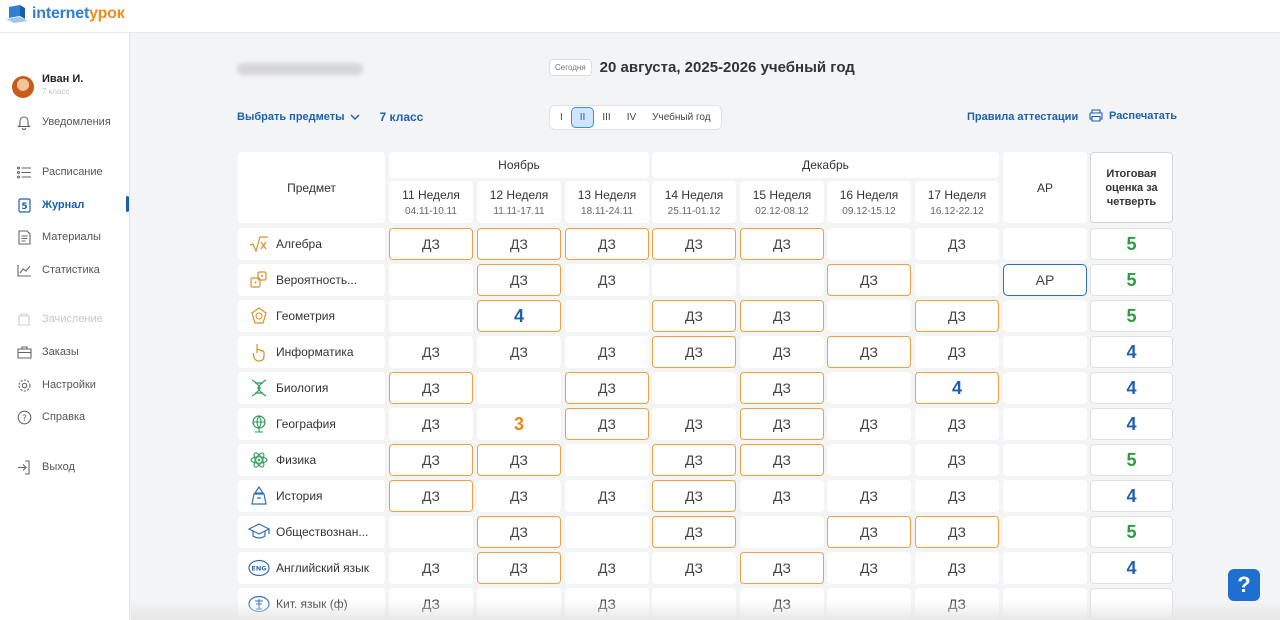 This screenshot has width=1280, height=620. What do you see at coordinates (561, 117) in the screenshot?
I see `tab-quarter-1: I` at bounding box center [561, 117].